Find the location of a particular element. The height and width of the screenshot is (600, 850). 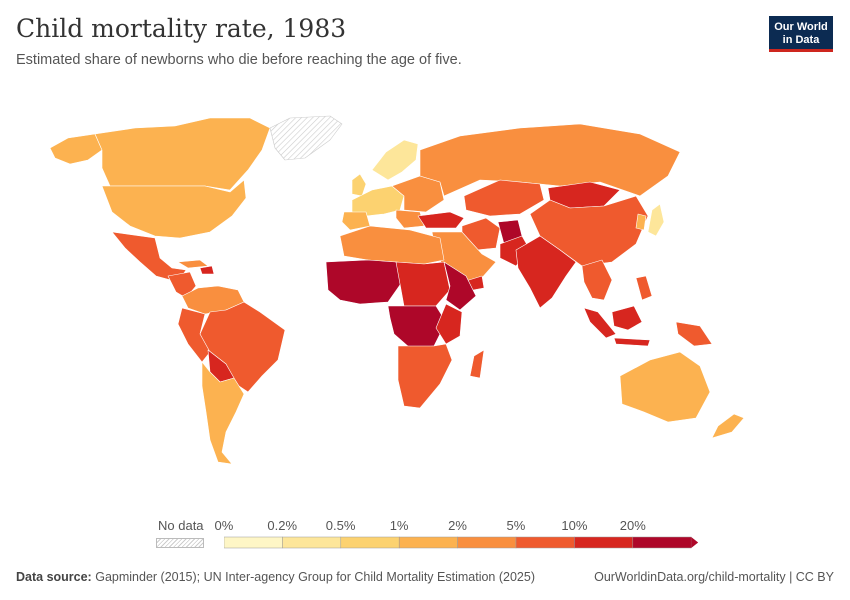

legend-tick-label: 10% is located at coordinates (574, 525).